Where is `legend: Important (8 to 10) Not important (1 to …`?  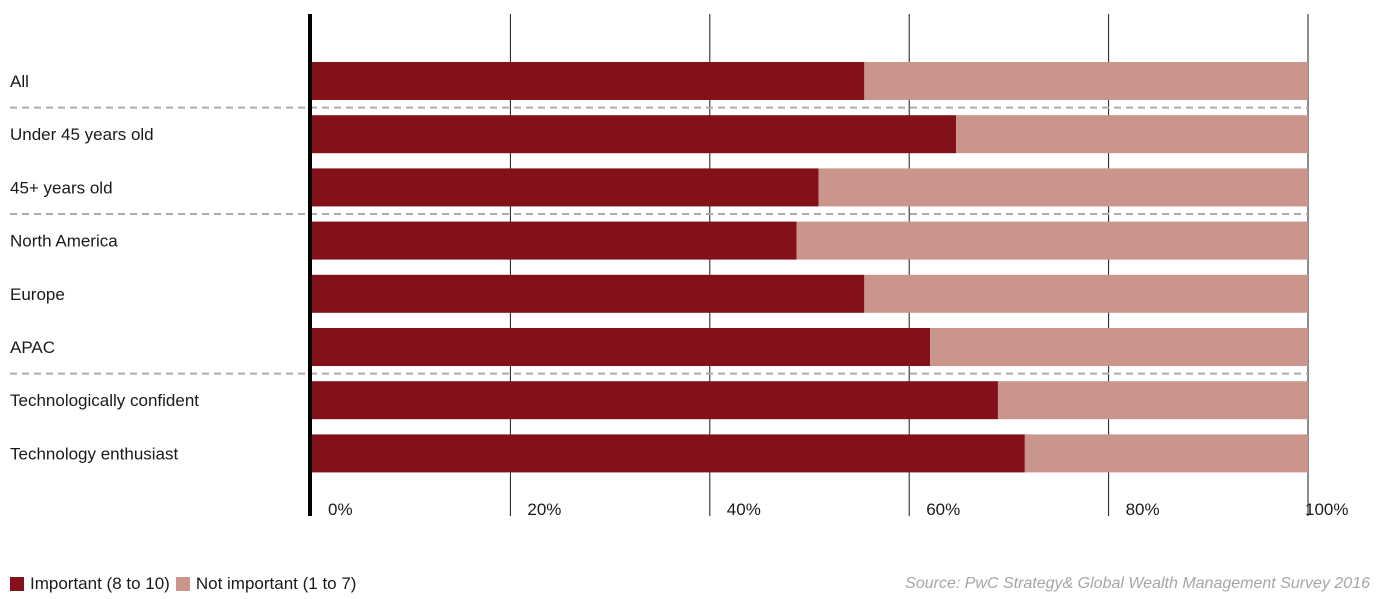 legend: Important (8 to 10) Not important (1 to … is located at coordinates (186, 584).